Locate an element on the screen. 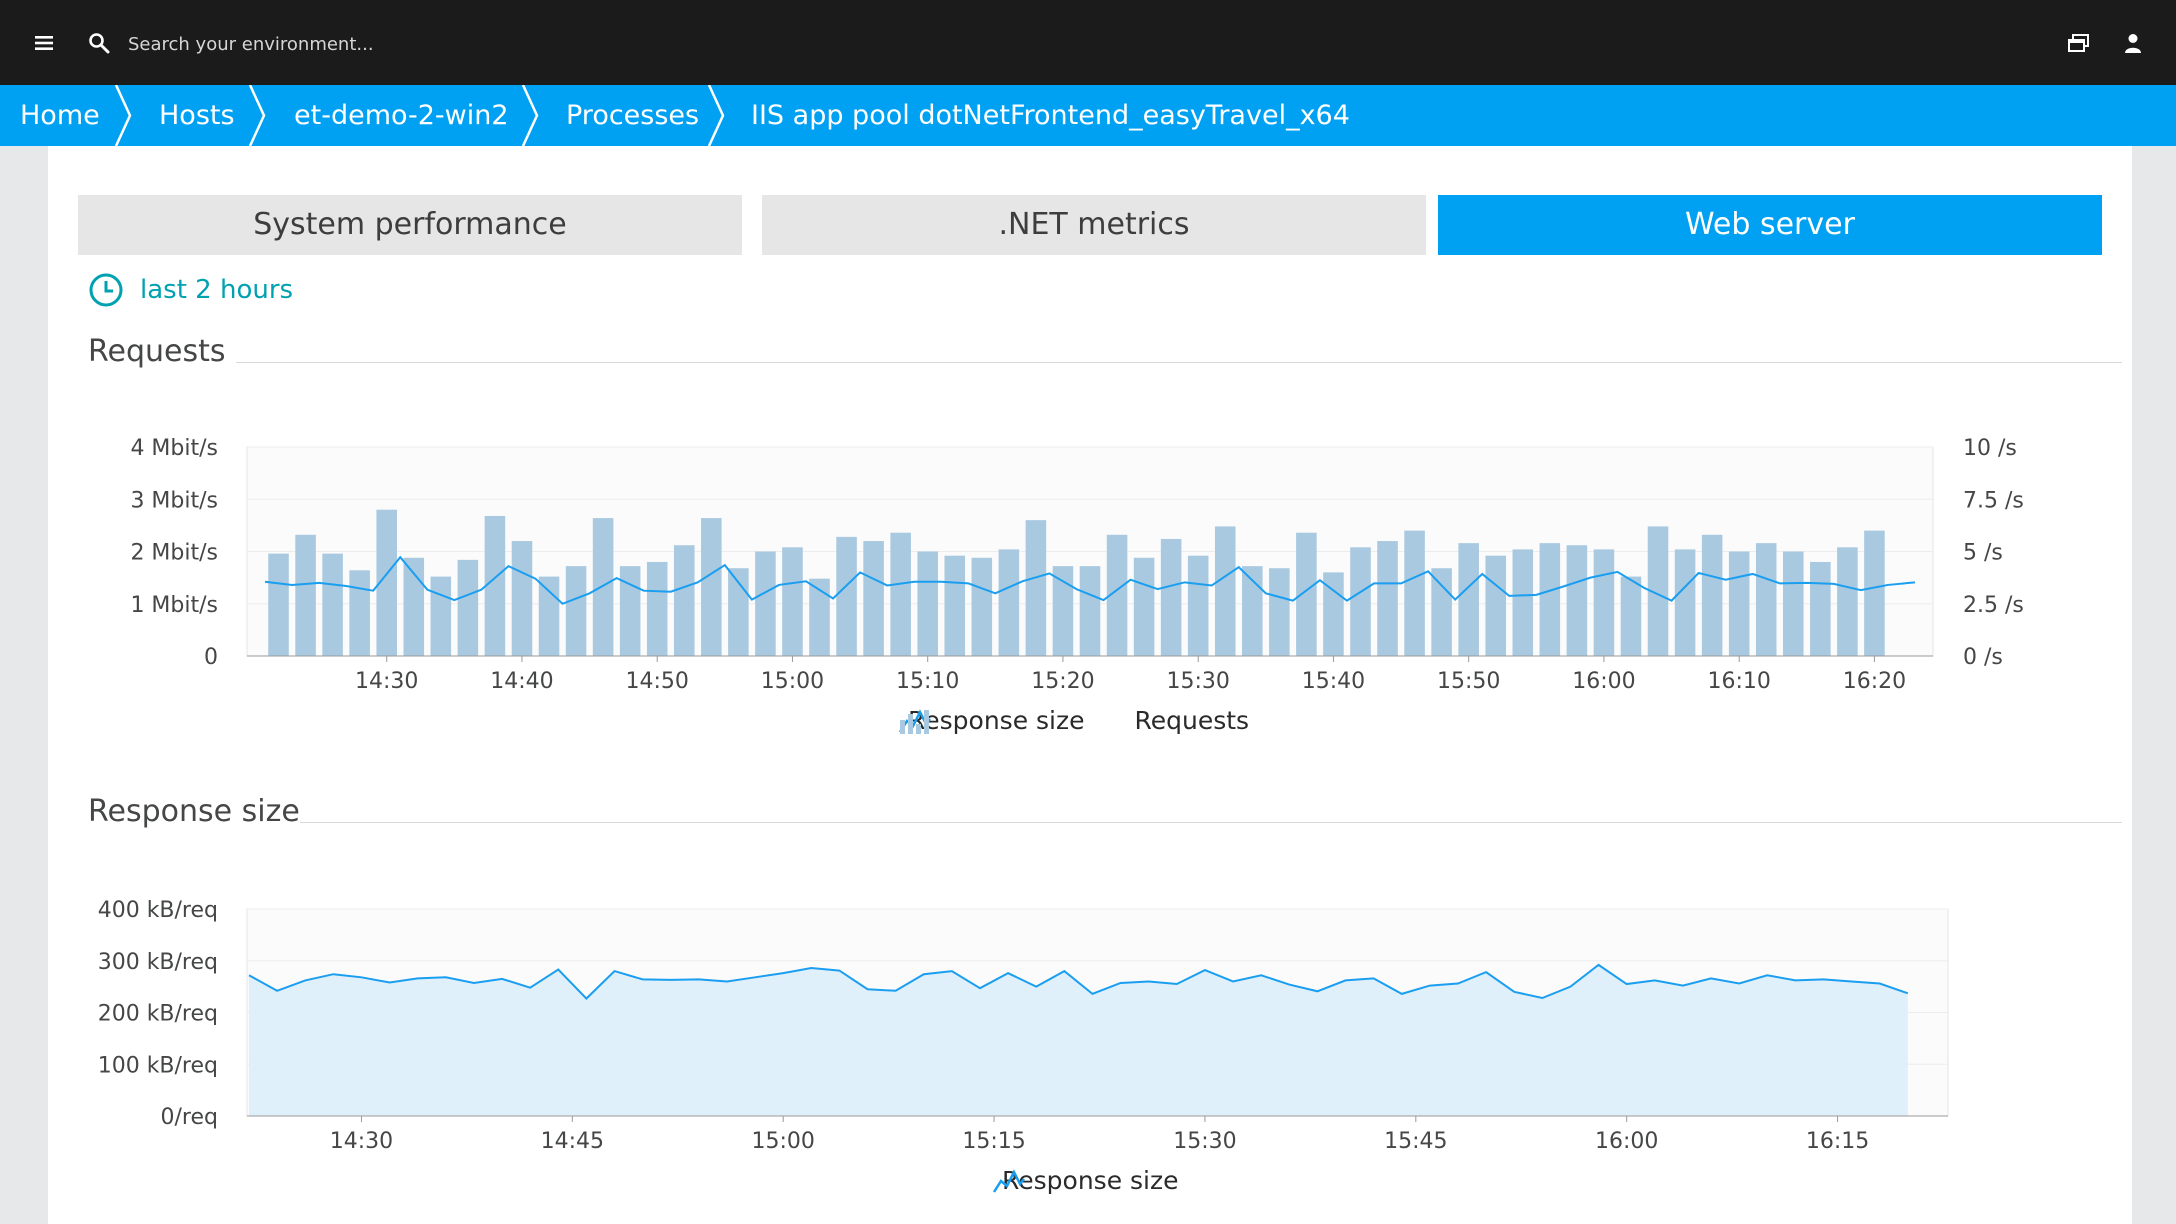  bar-chart-icon is located at coordinates (914, 722).